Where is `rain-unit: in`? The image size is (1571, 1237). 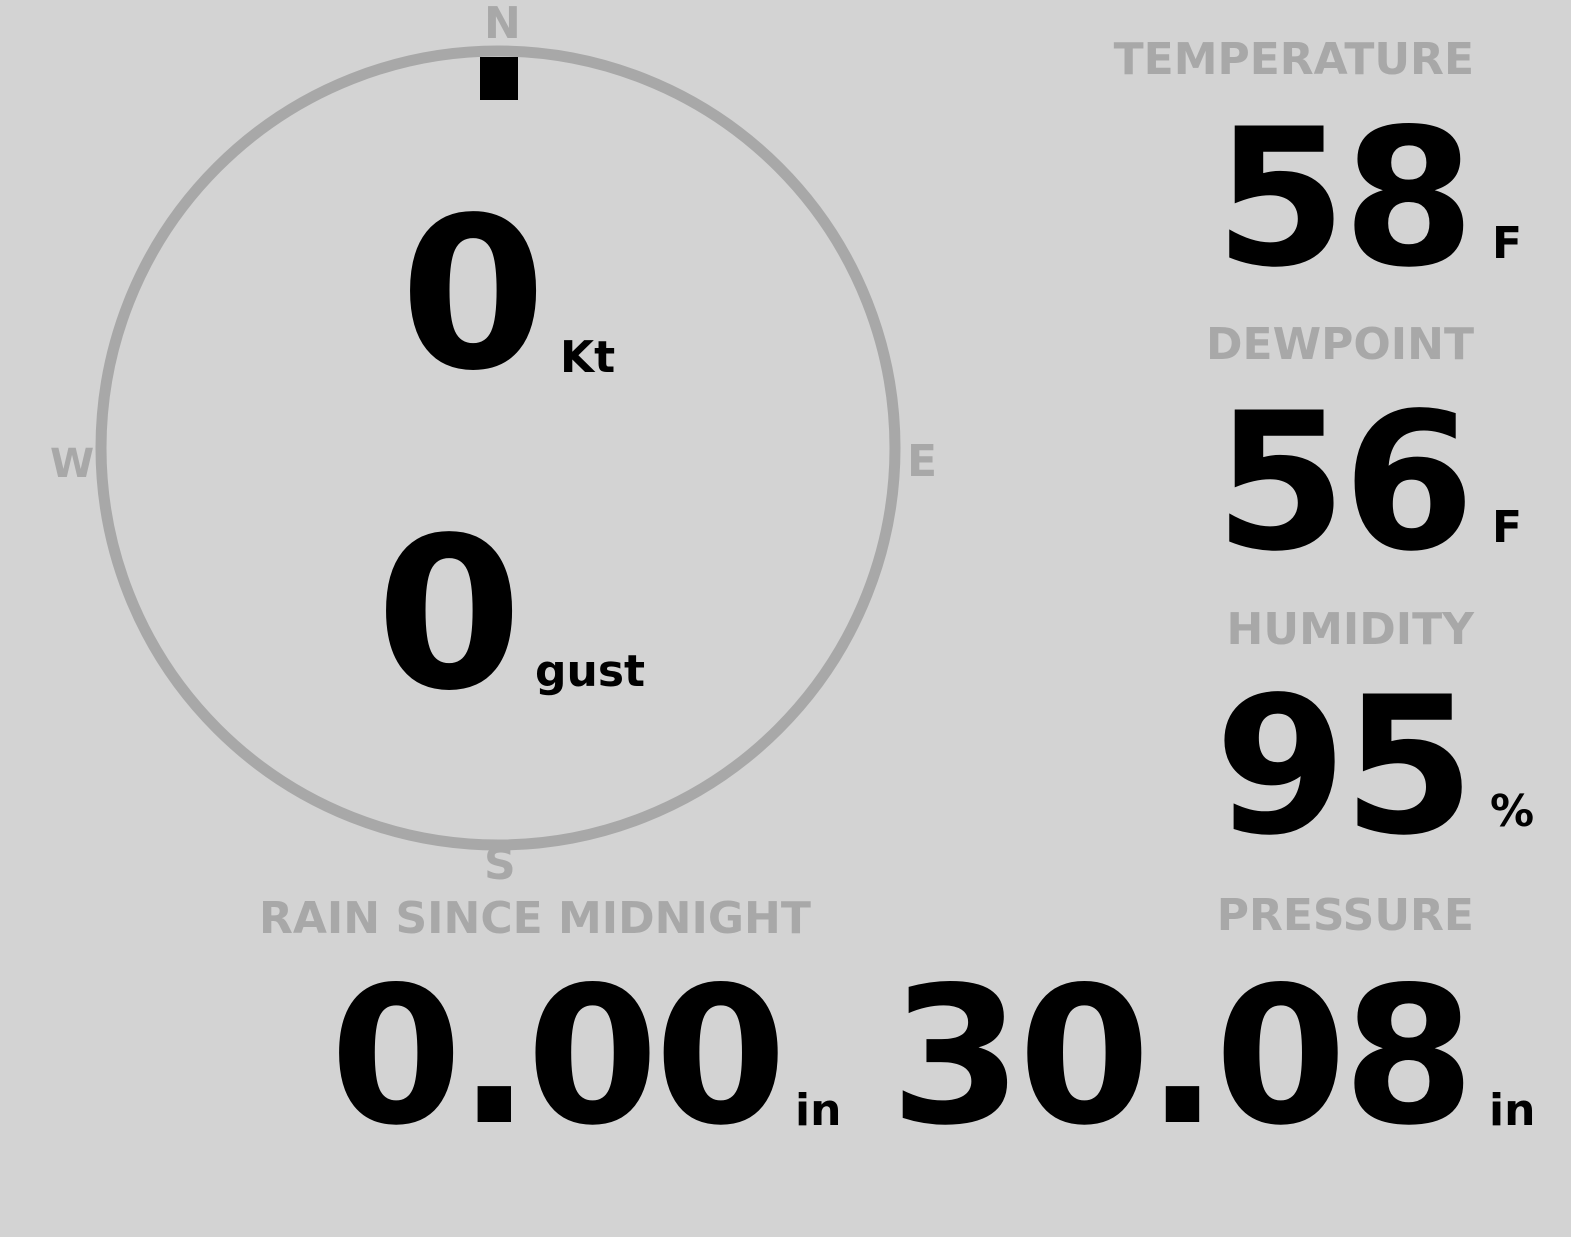
rain-unit: in is located at coordinates (818, 1110).